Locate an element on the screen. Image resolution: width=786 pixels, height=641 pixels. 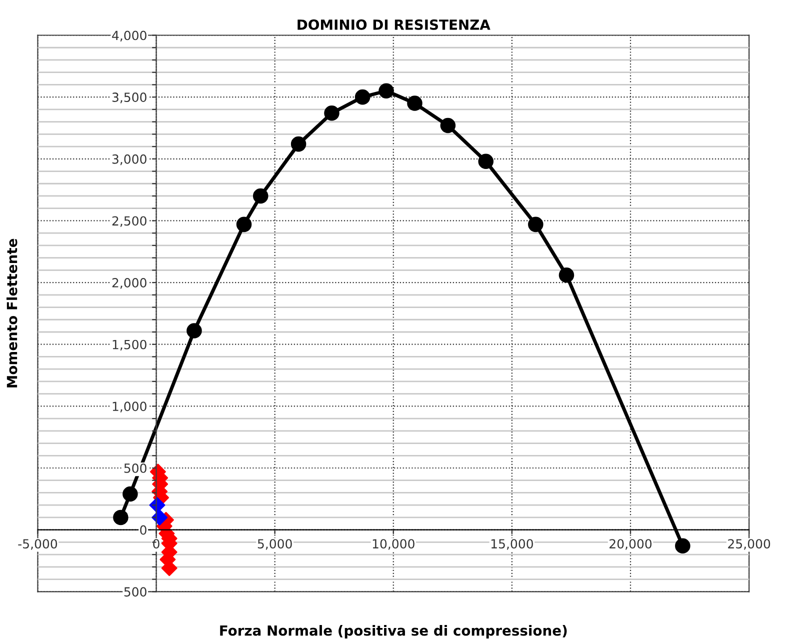
y-tick-label: 1,000 is located at coordinates (129, 407).